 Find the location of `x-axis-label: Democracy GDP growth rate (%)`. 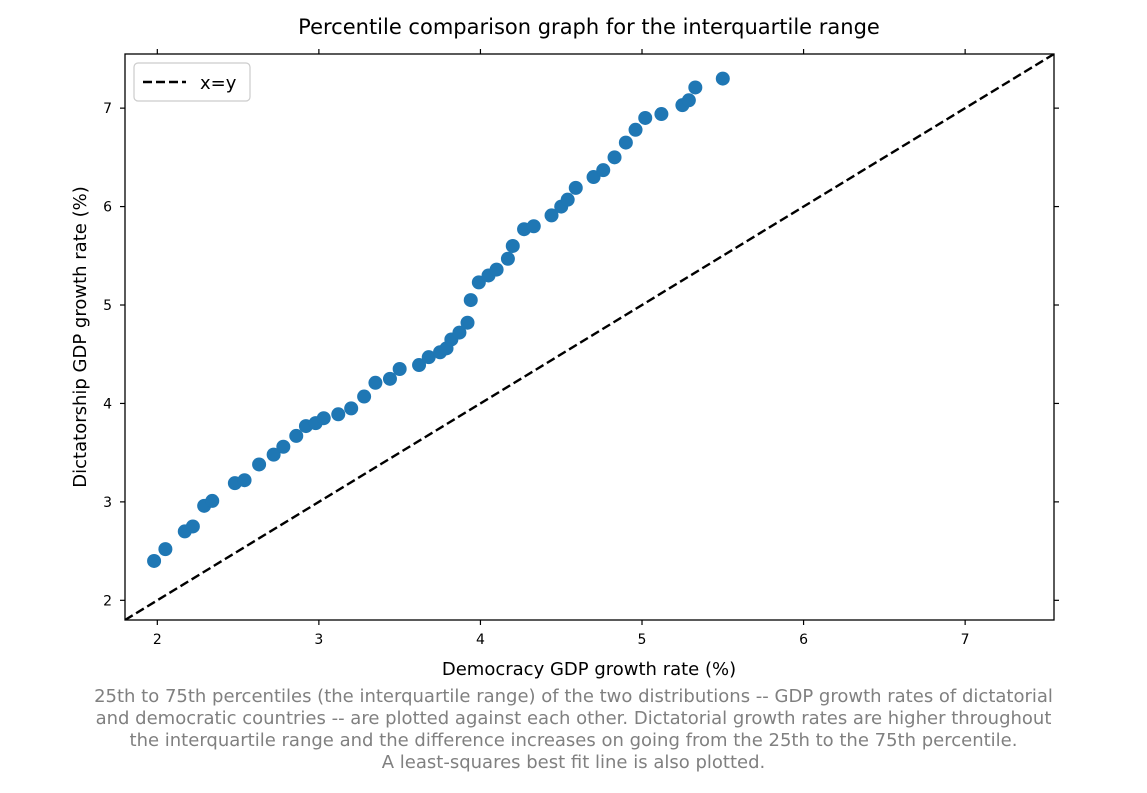

x-axis-label: Democracy GDP growth rate (%) is located at coordinates (589, 669).